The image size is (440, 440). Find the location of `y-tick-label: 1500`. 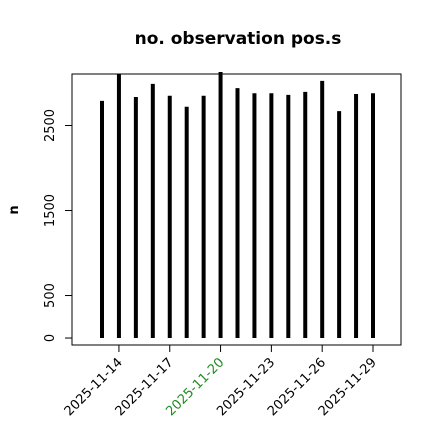

y-tick-label: 1500 is located at coordinates (50, 210).